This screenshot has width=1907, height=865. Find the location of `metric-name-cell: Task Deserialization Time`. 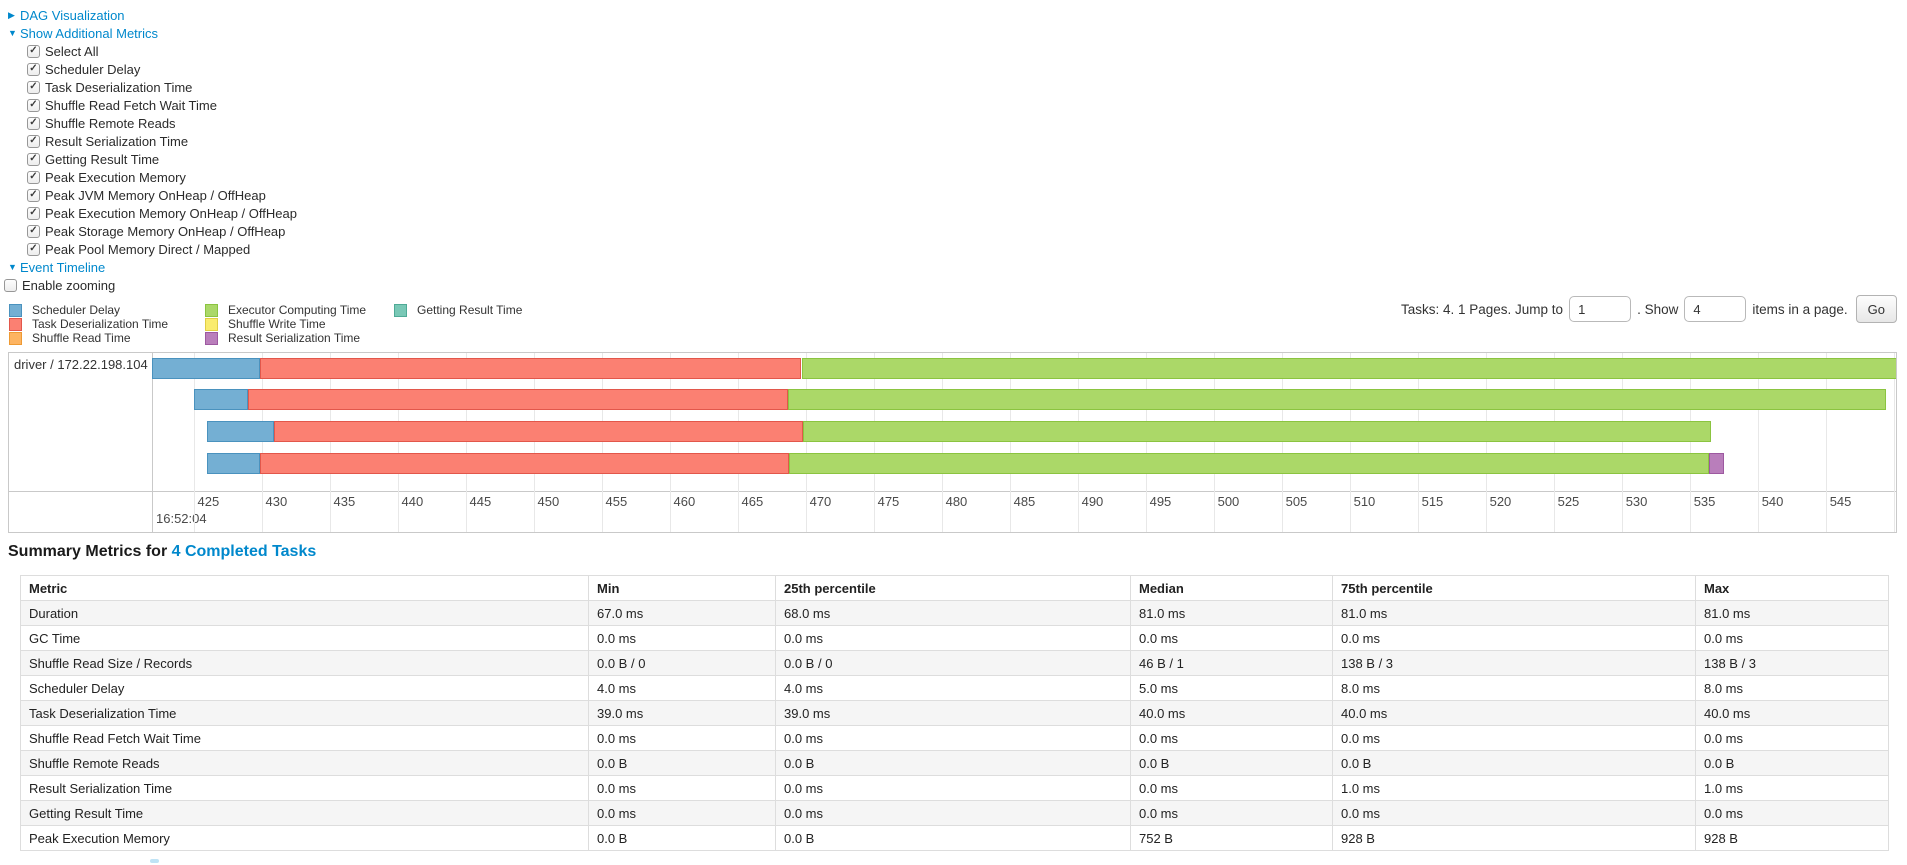

metric-name-cell: Task Deserialization Time is located at coordinates (304, 713).